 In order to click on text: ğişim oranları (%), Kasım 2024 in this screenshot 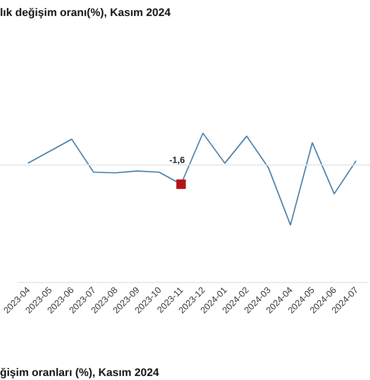, I will do `click(80, 373)`.